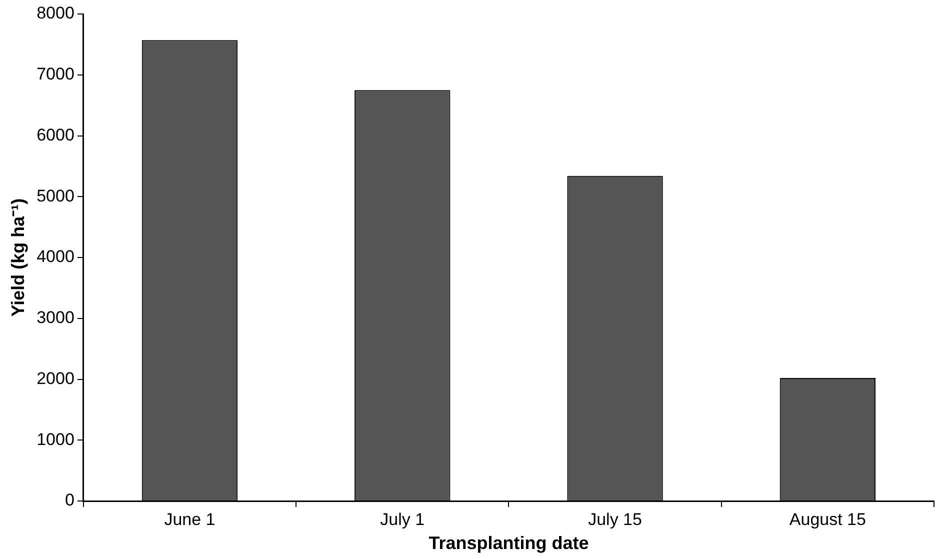  I want to click on y-tick-label: 6000, so click(55, 134).